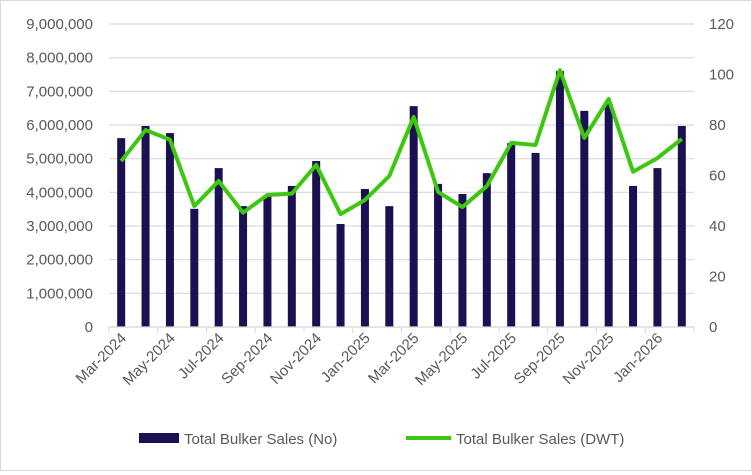  What do you see at coordinates (721, 24) in the screenshot?
I see `right-axis-tick-label: 120` at bounding box center [721, 24].